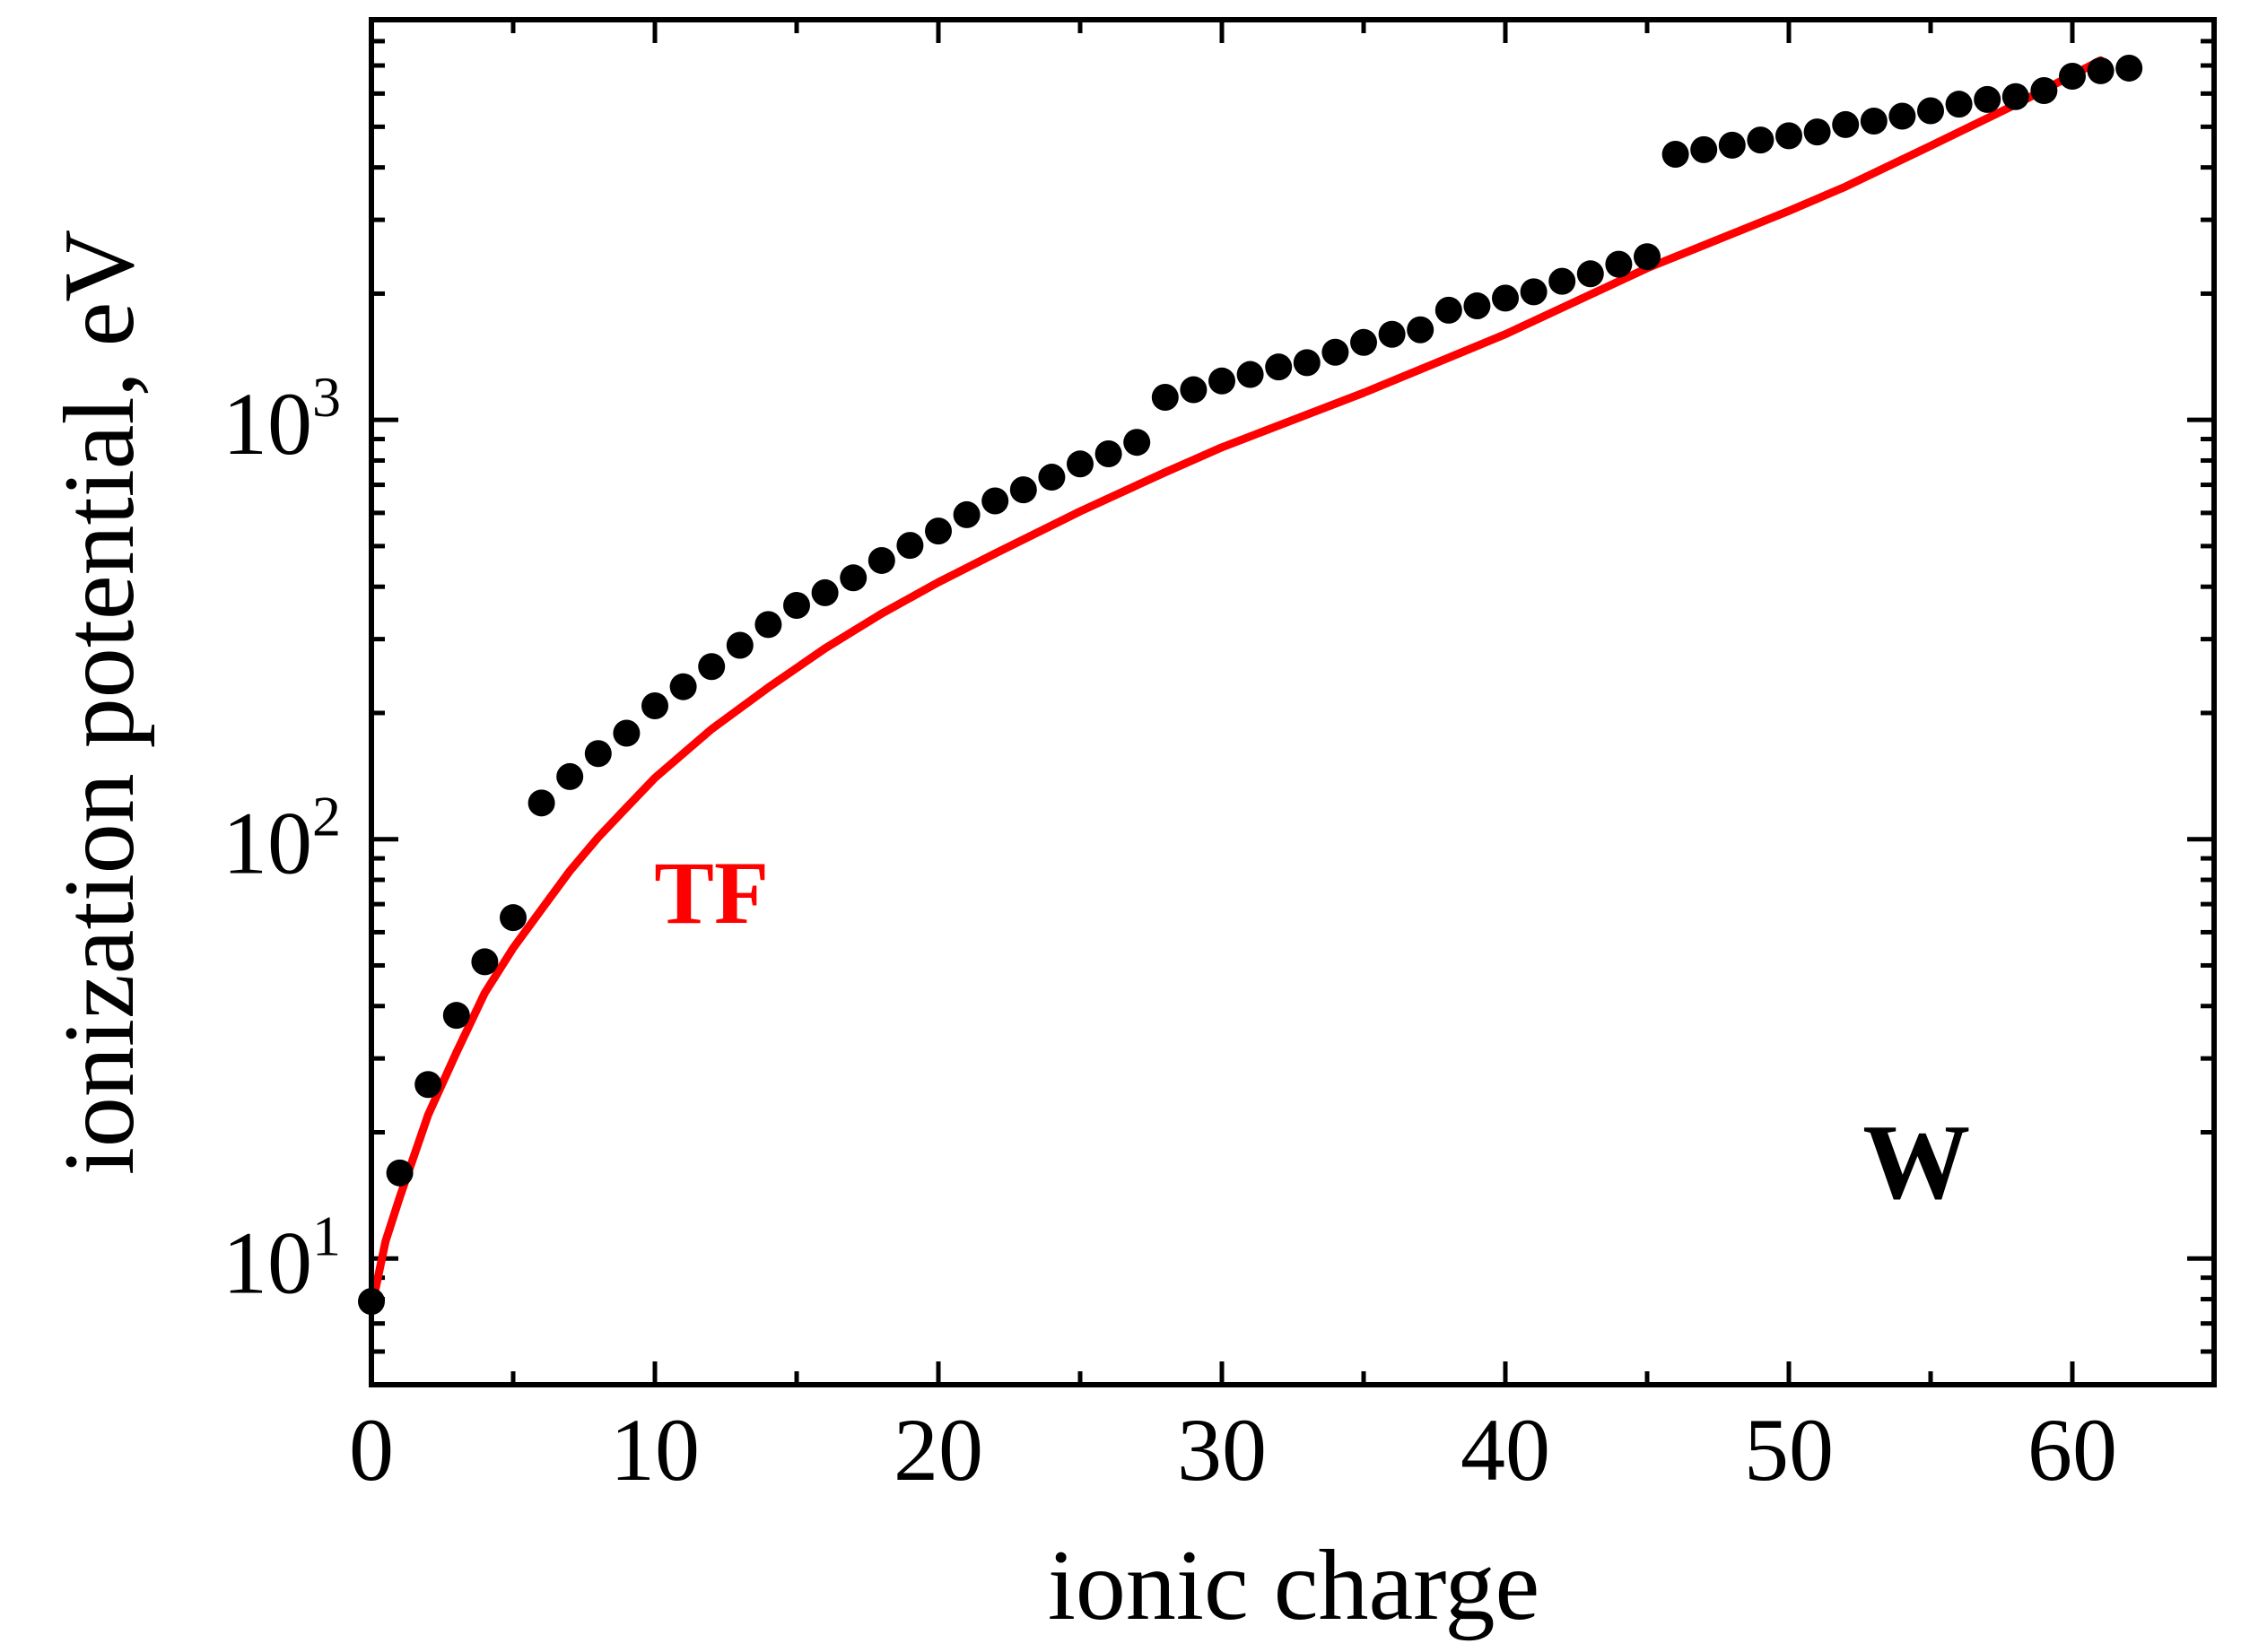 The height and width of the screenshot is (1652, 2241). Describe the element at coordinates (1222, 1450) in the screenshot. I see `x-tick-label: 30` at that location.